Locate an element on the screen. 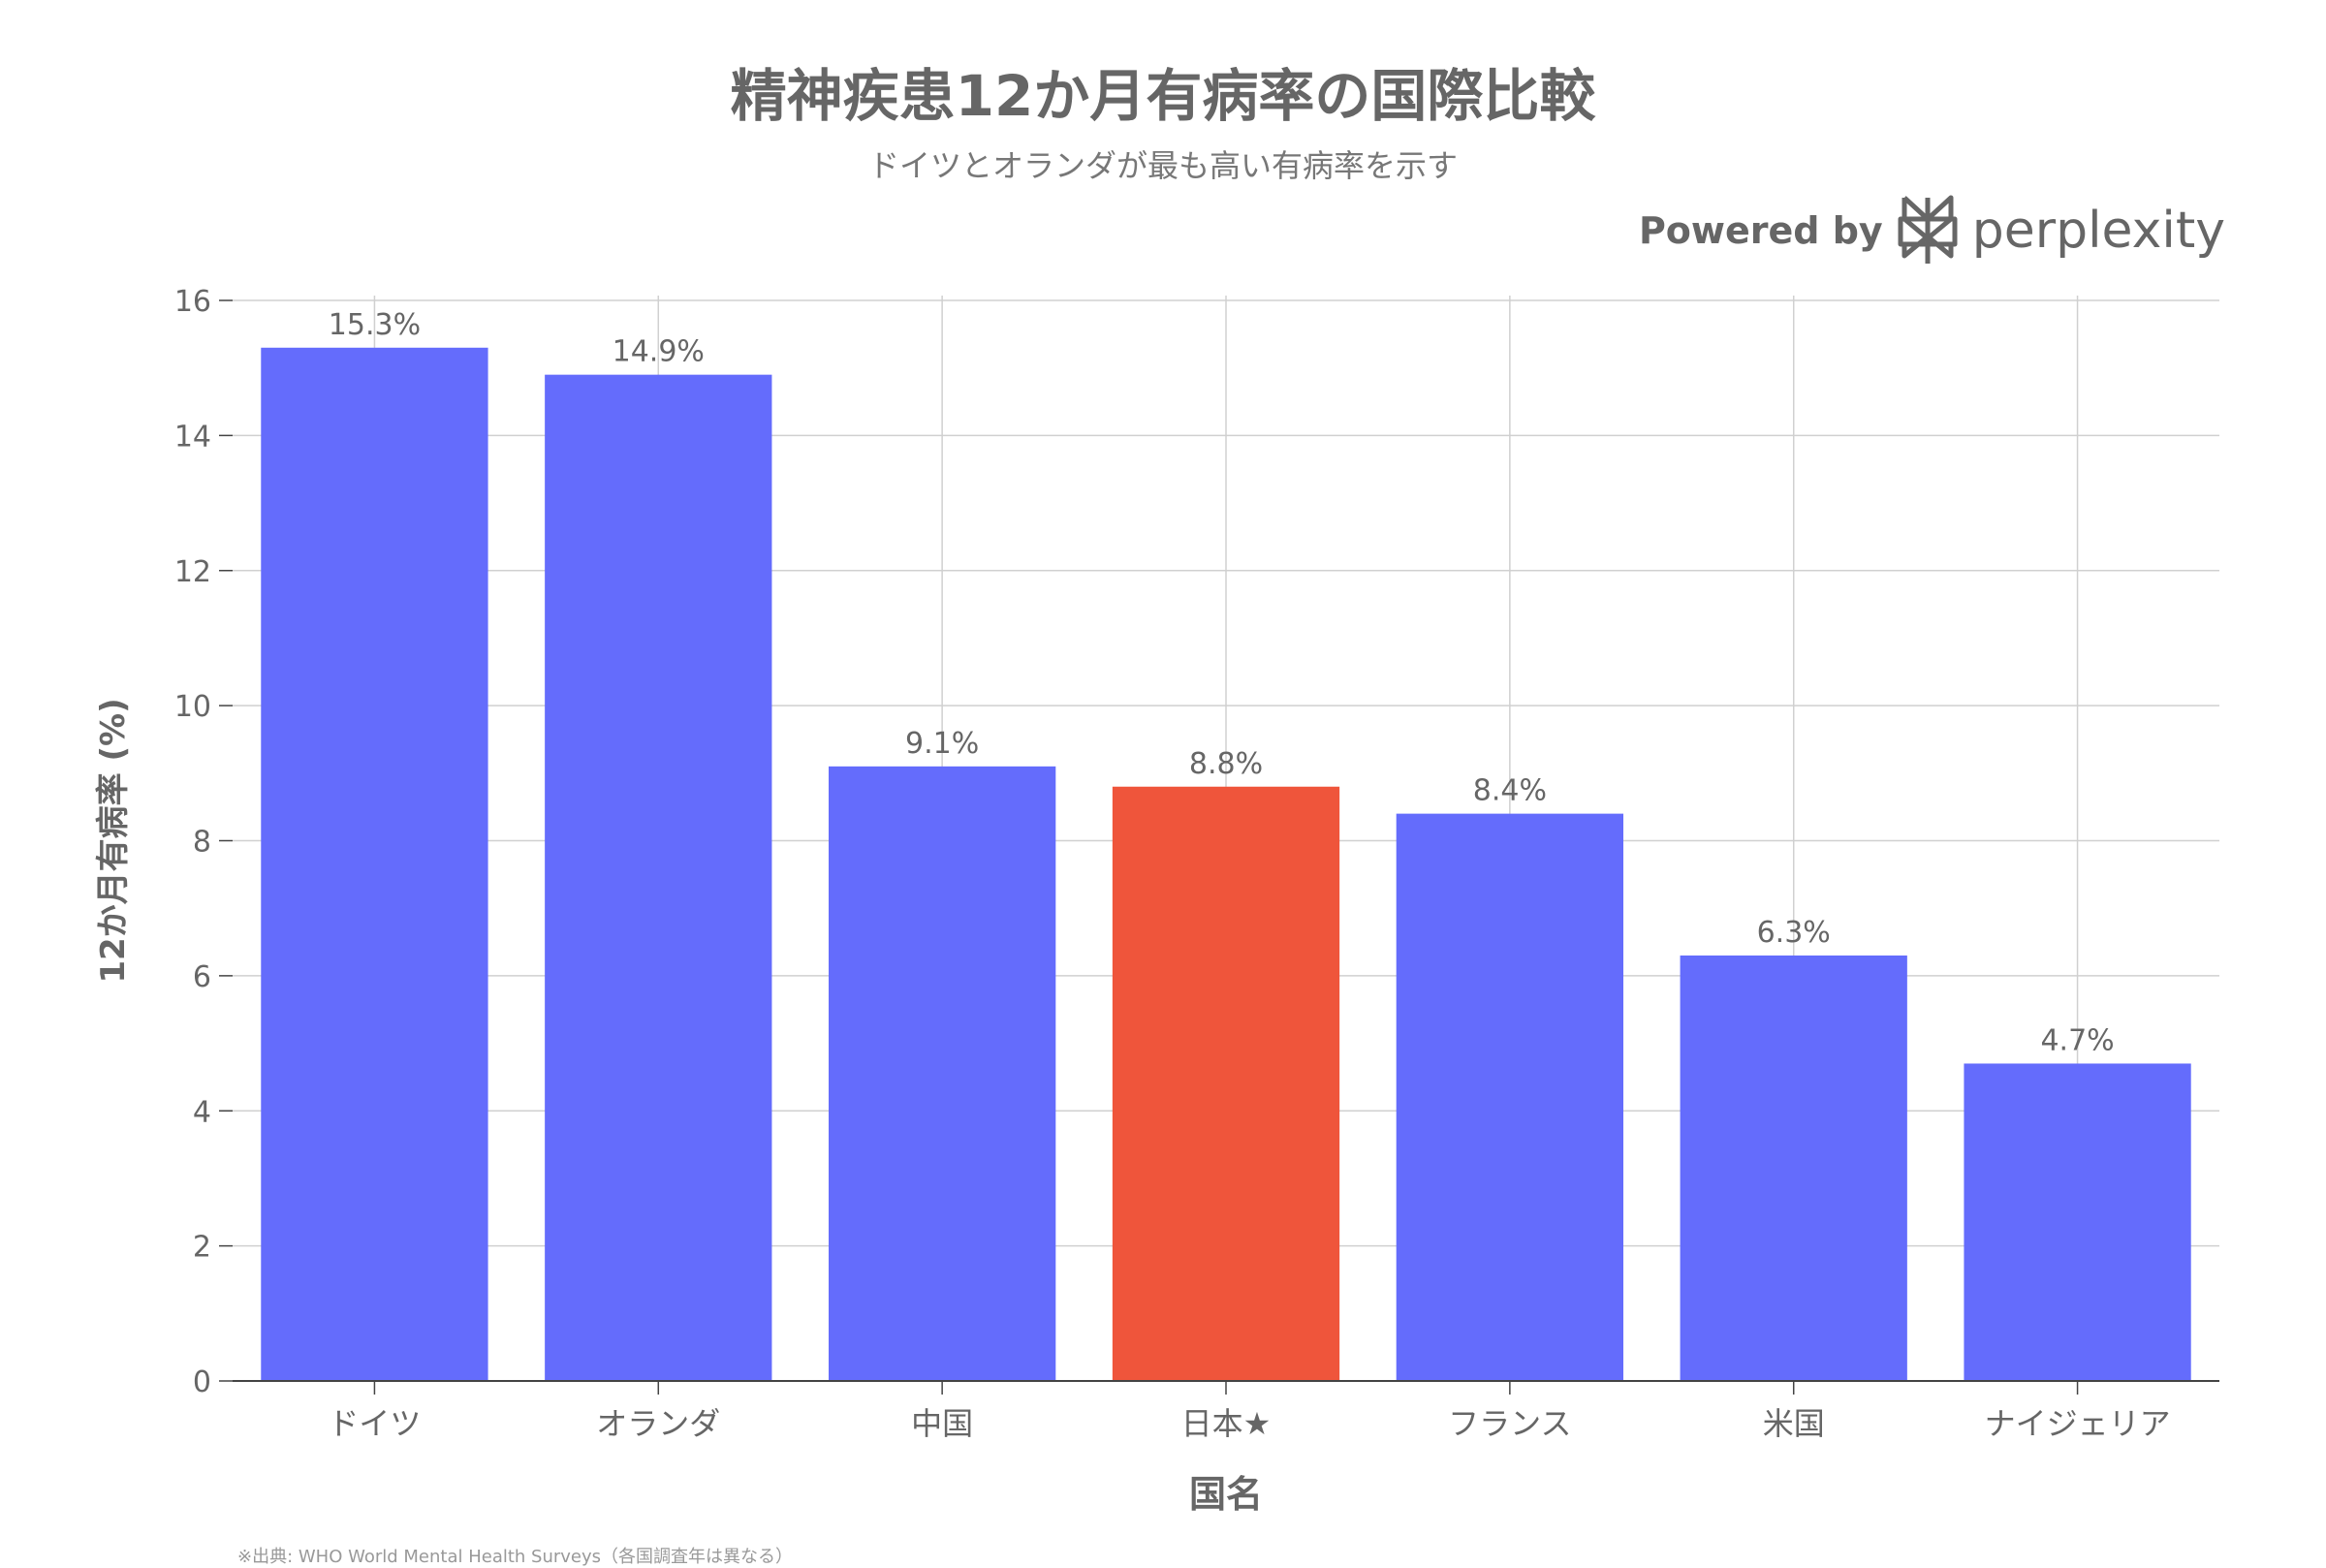 The image size is (2326, 1568). bar-value-label: 14.9% is located at coordinates (659, 352).